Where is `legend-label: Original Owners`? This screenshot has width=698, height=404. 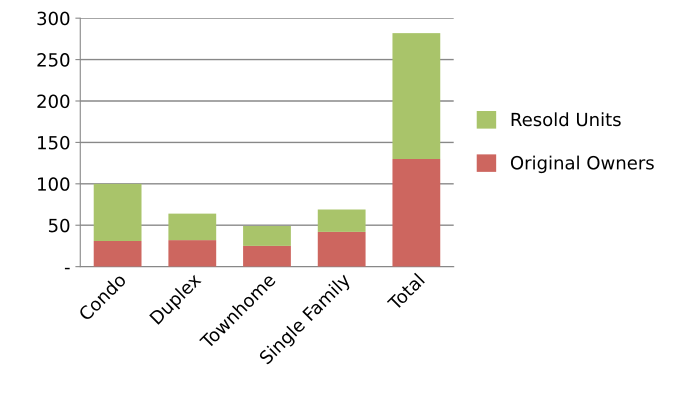 legend-label: Original Owners is located at coordinates (582, 165).